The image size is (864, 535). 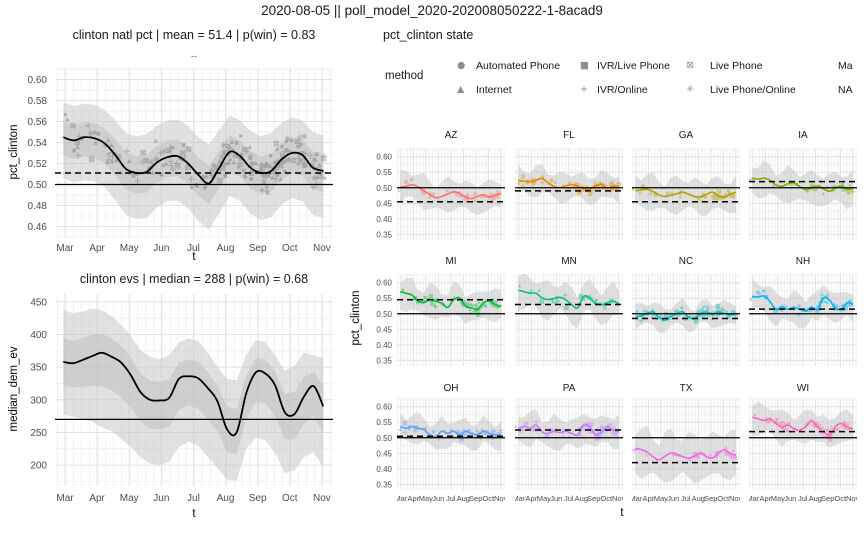 I want to click on legend-glyph-ivr-live-phone: ■, so click(x=584, y=65).